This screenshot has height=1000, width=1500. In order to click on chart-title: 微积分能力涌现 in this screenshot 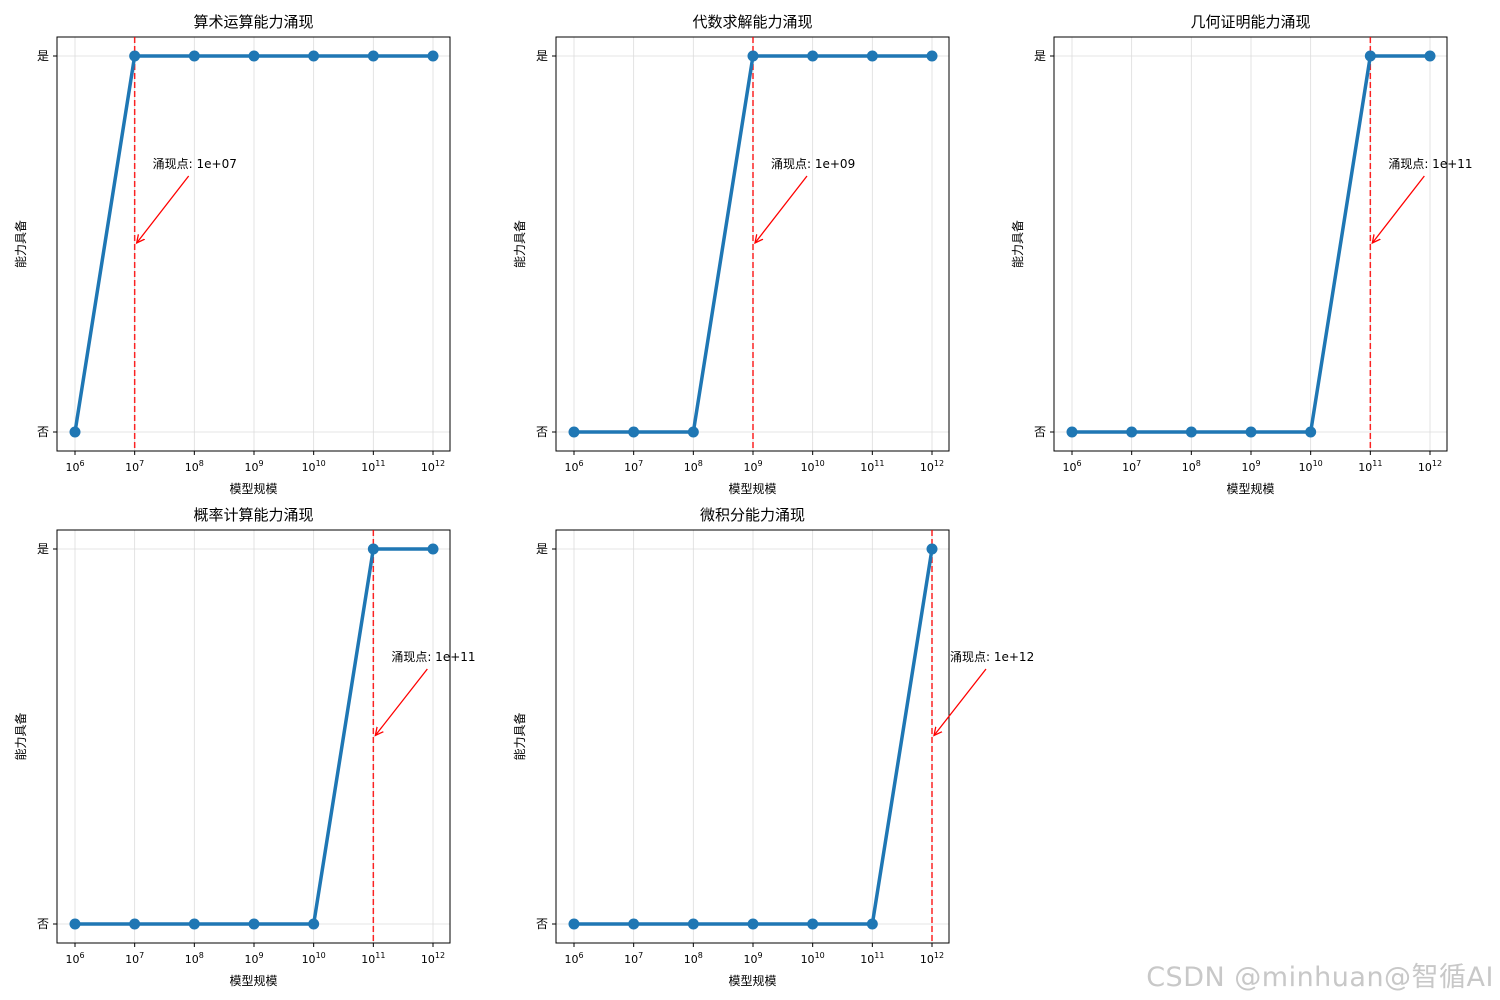, I will do `click(752, 515)`.